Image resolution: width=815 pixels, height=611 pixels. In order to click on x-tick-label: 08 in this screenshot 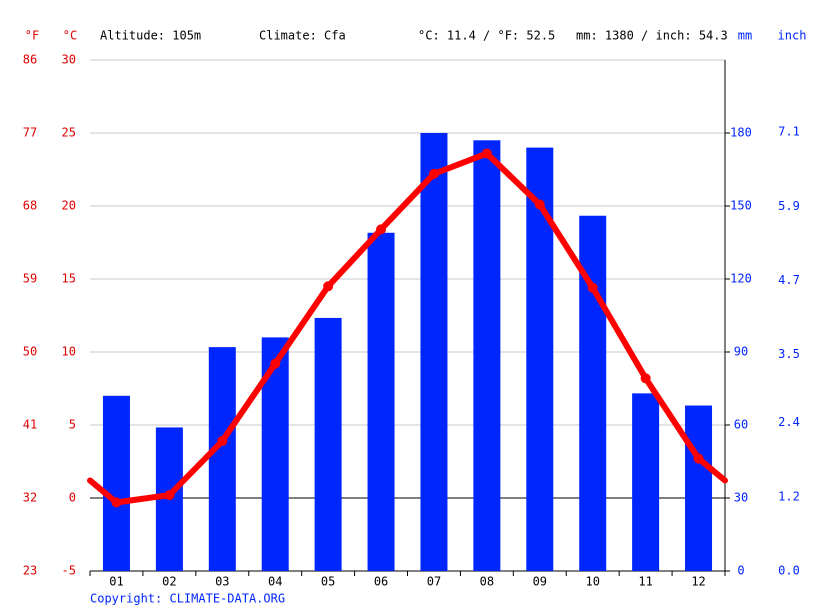, I will do `click(487, 582)`.